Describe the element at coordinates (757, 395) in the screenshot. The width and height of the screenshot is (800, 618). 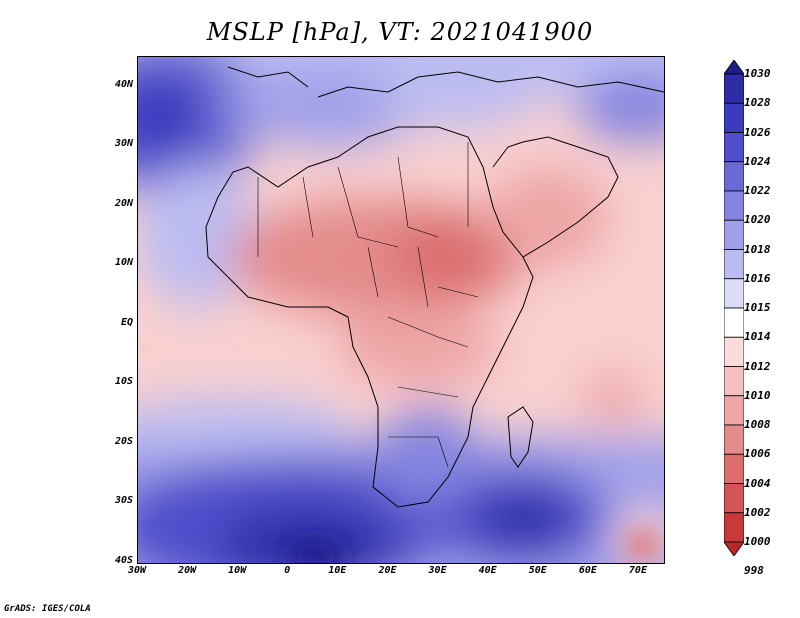
I see `colorbar-level-label: 1010` at that location.